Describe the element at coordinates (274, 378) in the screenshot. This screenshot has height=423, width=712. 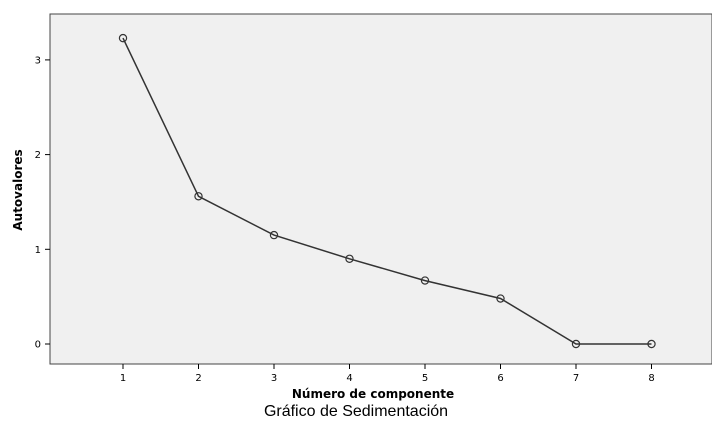
I see `x-tick-label: 3` at that location.